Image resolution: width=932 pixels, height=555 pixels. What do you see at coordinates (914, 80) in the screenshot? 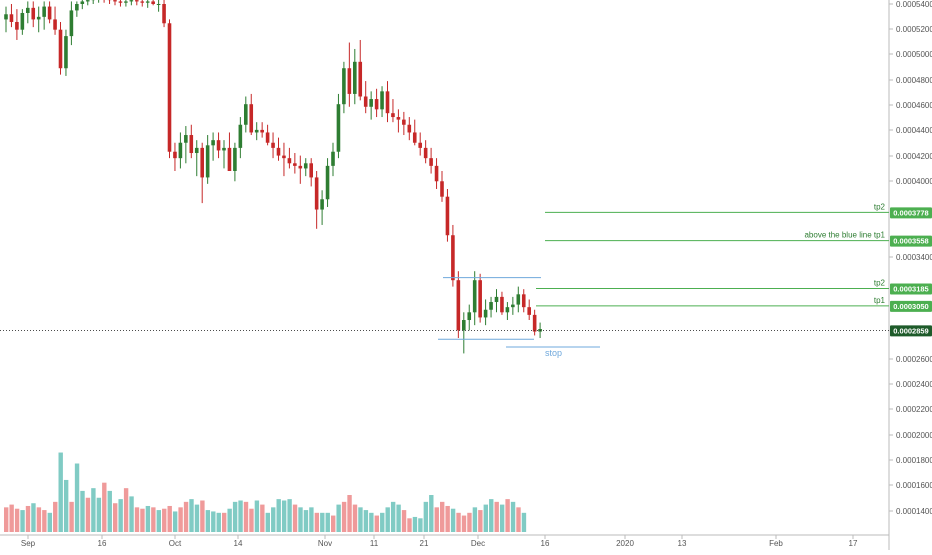
I see `y-tick-label: 0.0004800` at bounding box center [914, 80].